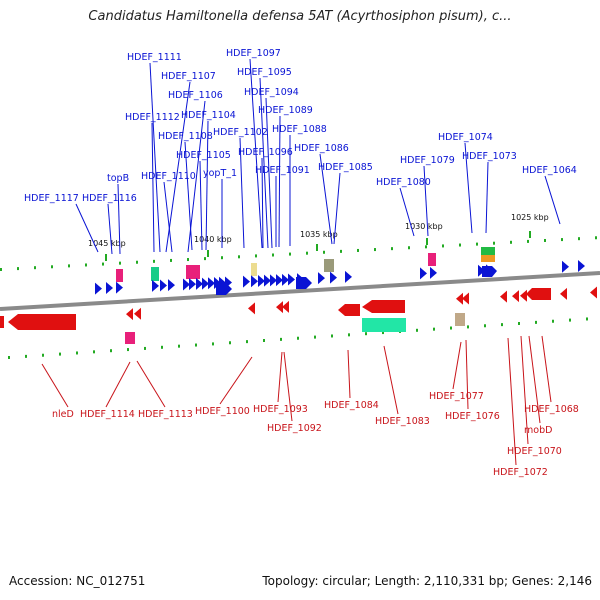  What do you see at coordinates (203, 155) in the screenshot?
I see `gene-label: HDEF_1105` at bounding box center [203, 155].